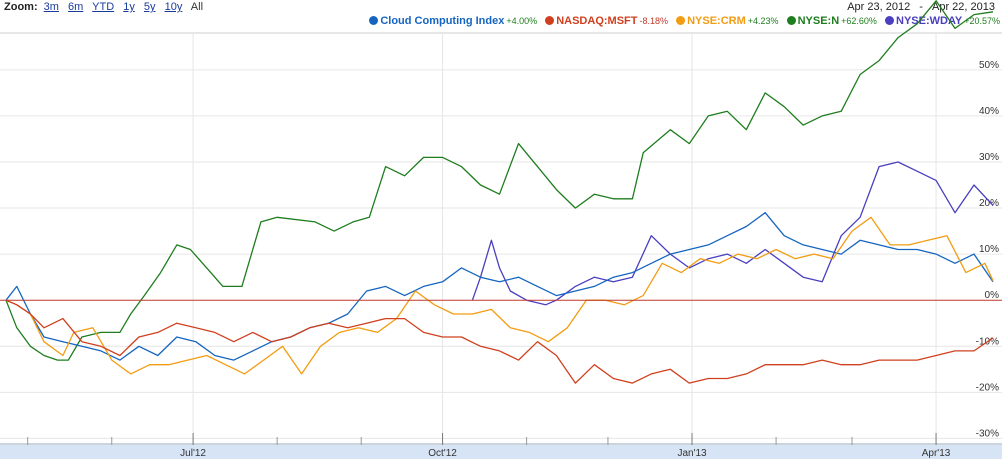 The image size is (1002, 459). Describe the element at coordinates (442, 21) in the screenshot. I see `legend-name: Cloud Computing Index` at that location.